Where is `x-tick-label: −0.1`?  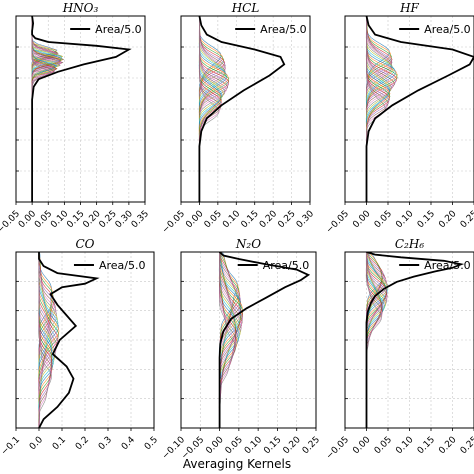
x-tick-label: −0.1 is located at coordinates (11, 446).